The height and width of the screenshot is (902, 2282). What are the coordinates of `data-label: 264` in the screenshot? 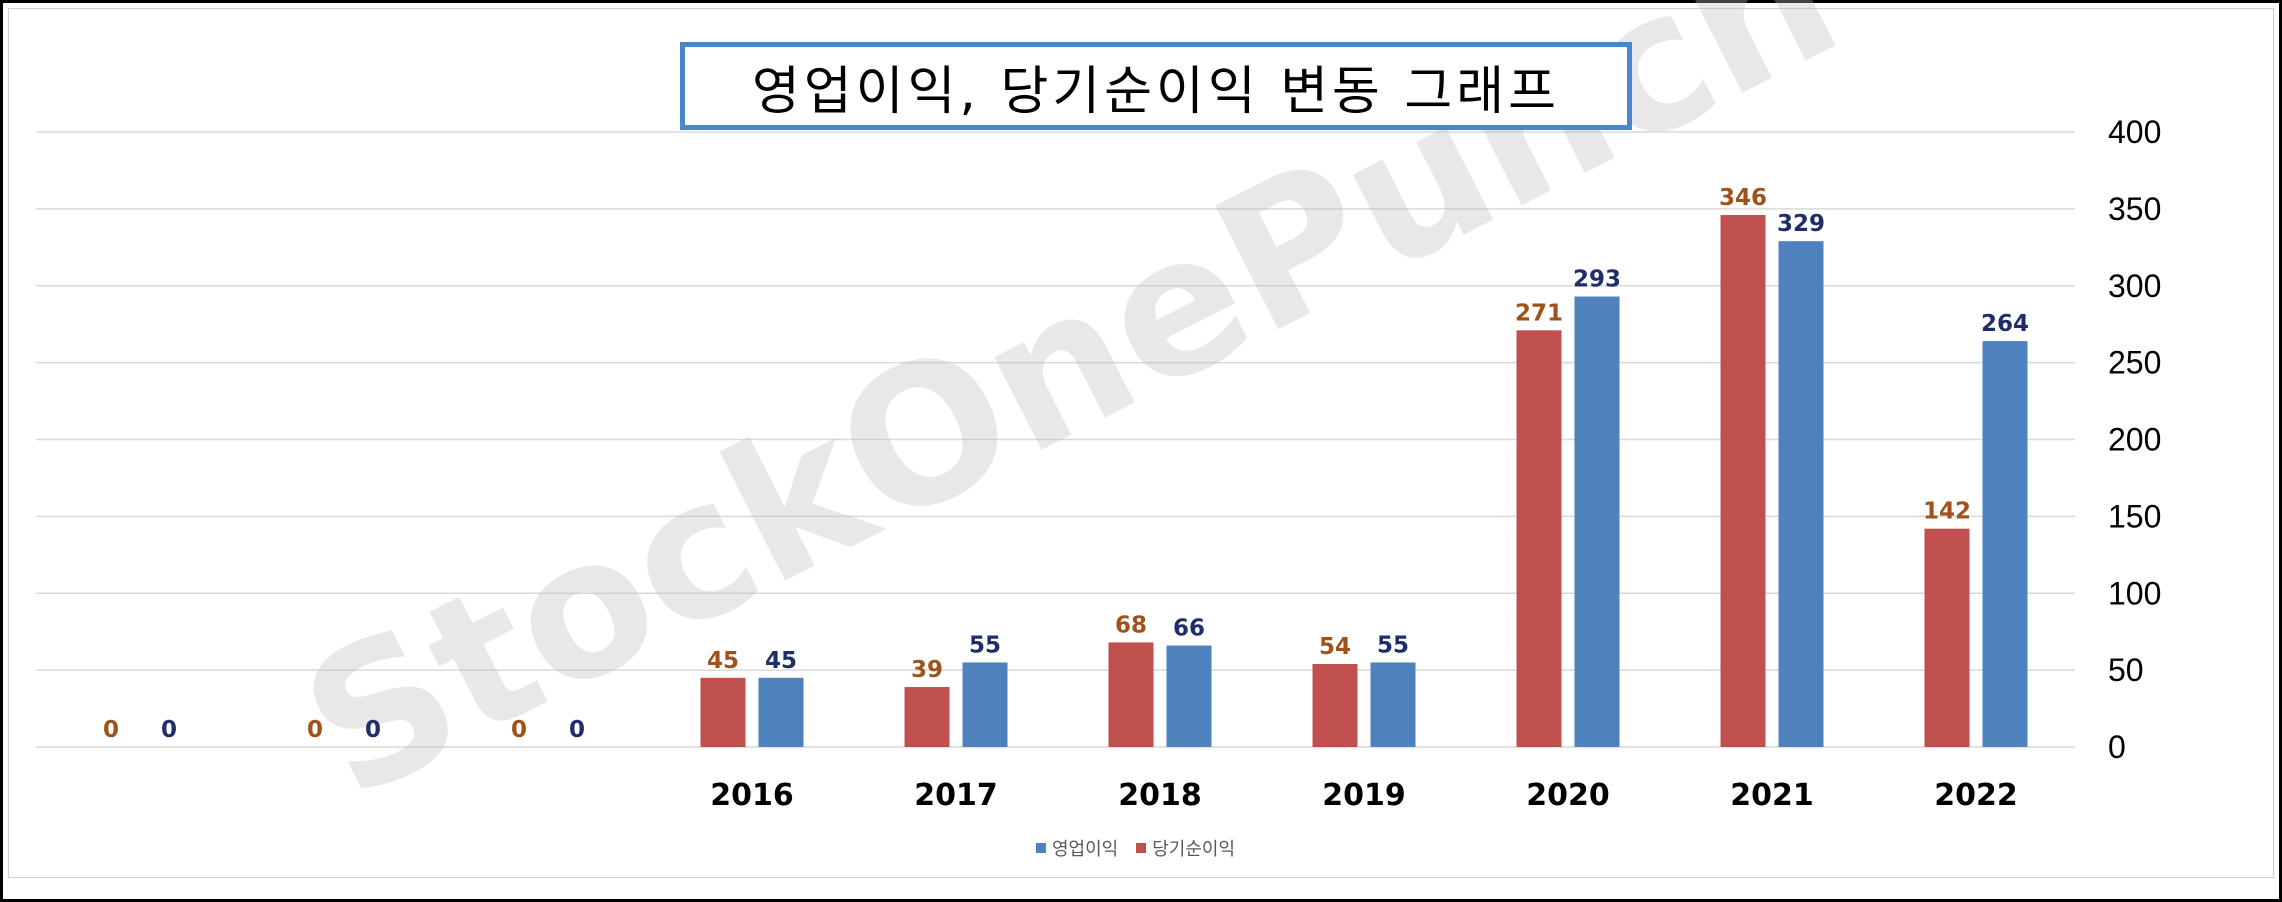 It's located at (2005, 324).